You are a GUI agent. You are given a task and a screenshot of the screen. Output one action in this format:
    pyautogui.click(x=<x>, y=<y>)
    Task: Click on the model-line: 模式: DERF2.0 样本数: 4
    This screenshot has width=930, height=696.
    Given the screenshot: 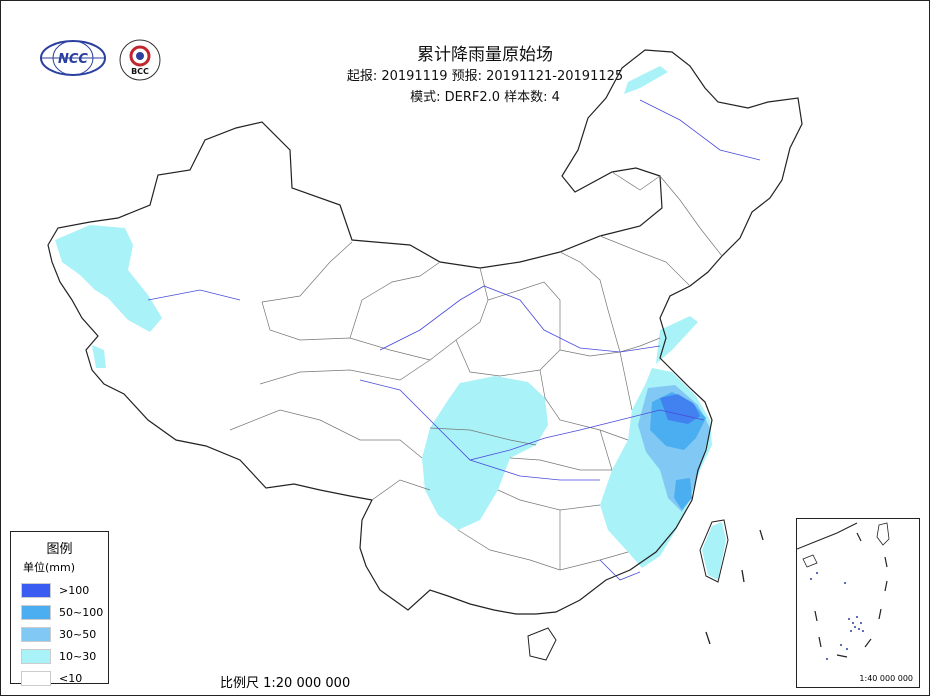 What is the action you would take?
    pyautogui.click(x=485, y=97)
    